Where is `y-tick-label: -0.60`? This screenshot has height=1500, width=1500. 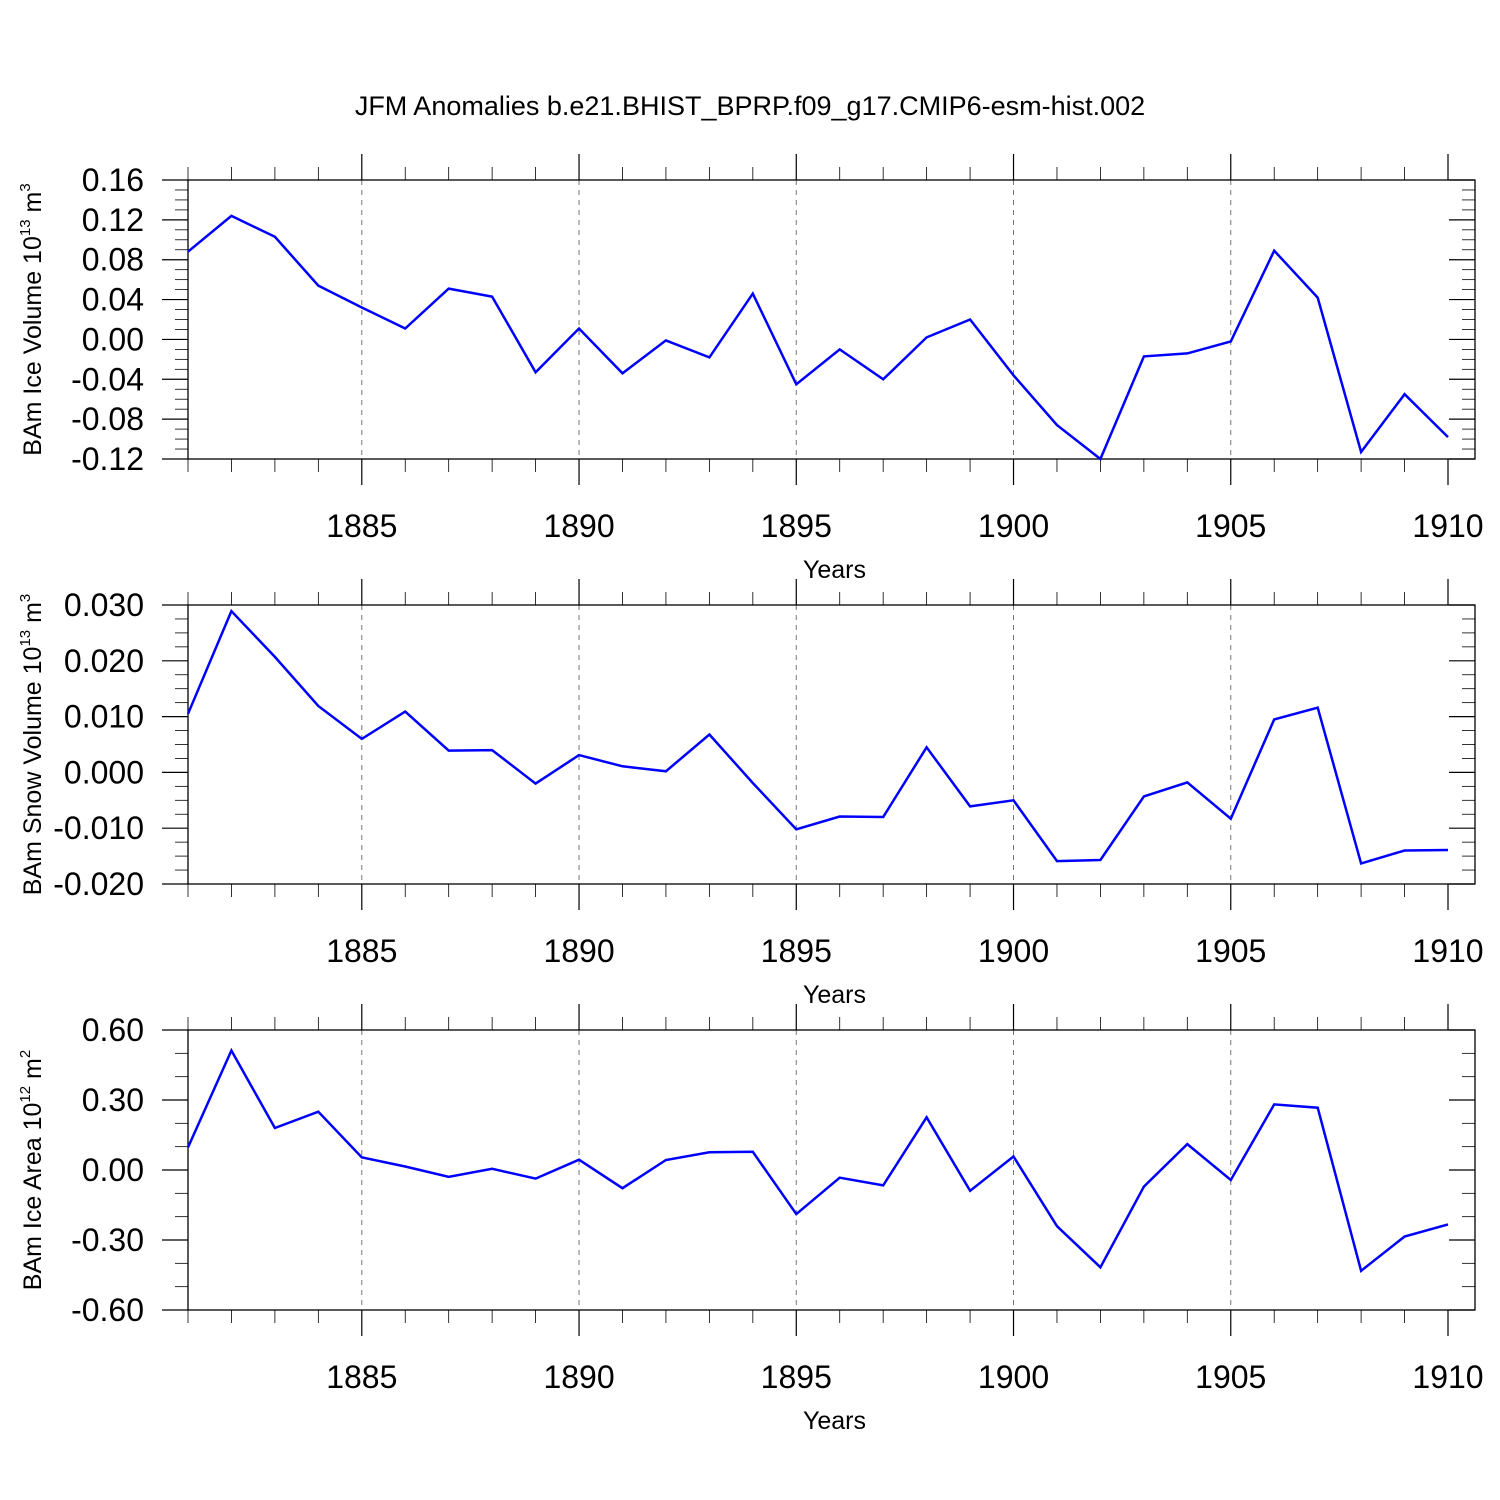
y-tick-label: -0.60 is located at coordinates (107, 1310).